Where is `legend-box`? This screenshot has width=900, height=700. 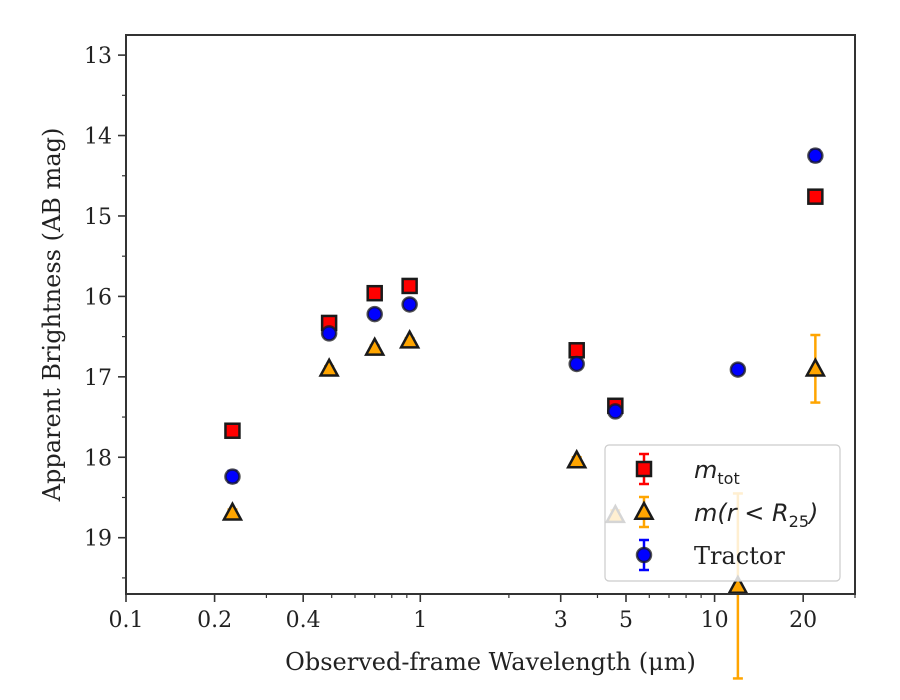
legend-box is located at coordinates (722, 513).